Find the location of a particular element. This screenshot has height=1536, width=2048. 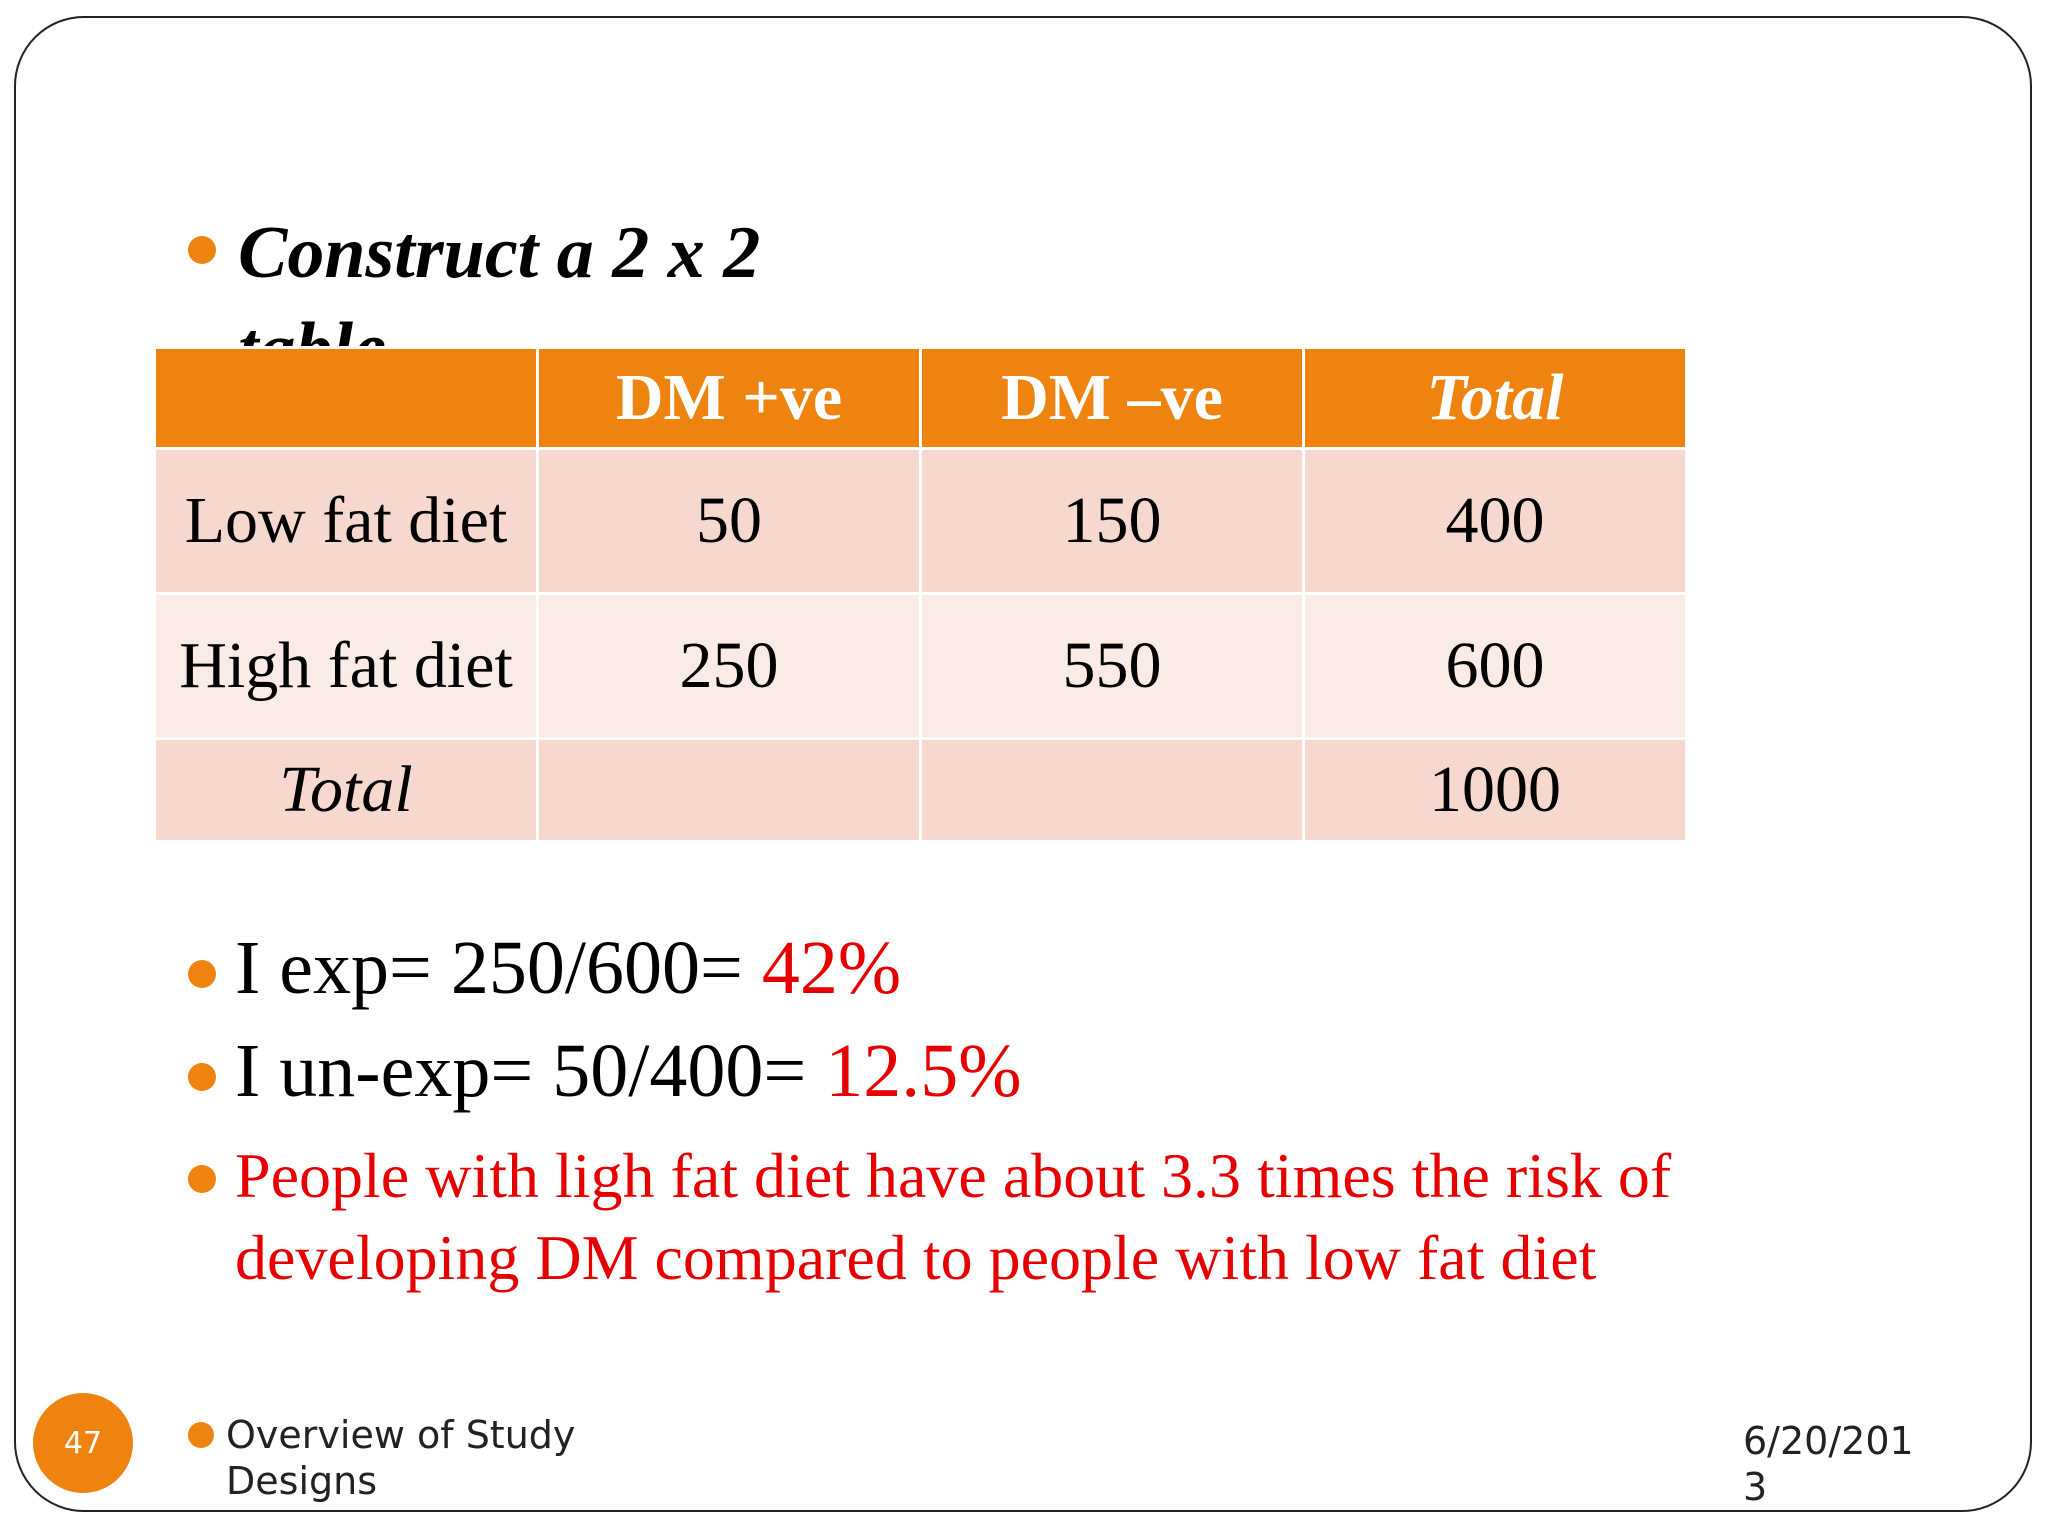

header-cell: DM +ve is located at coordinates (729, 398).